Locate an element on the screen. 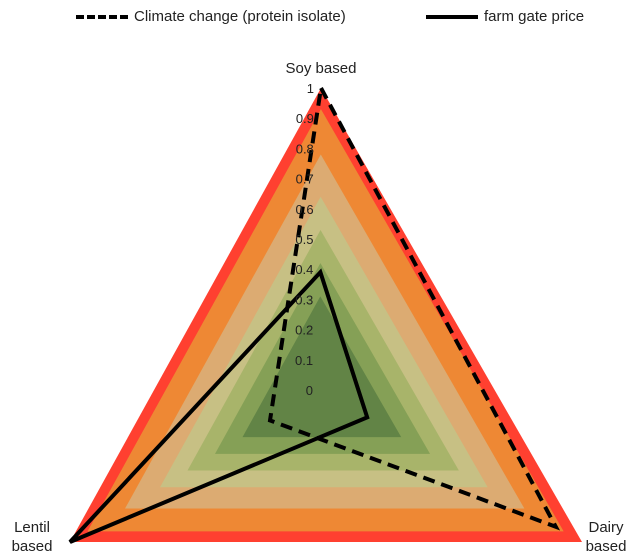  solid-line-swatch-icon is located at coordinates (452, 16).